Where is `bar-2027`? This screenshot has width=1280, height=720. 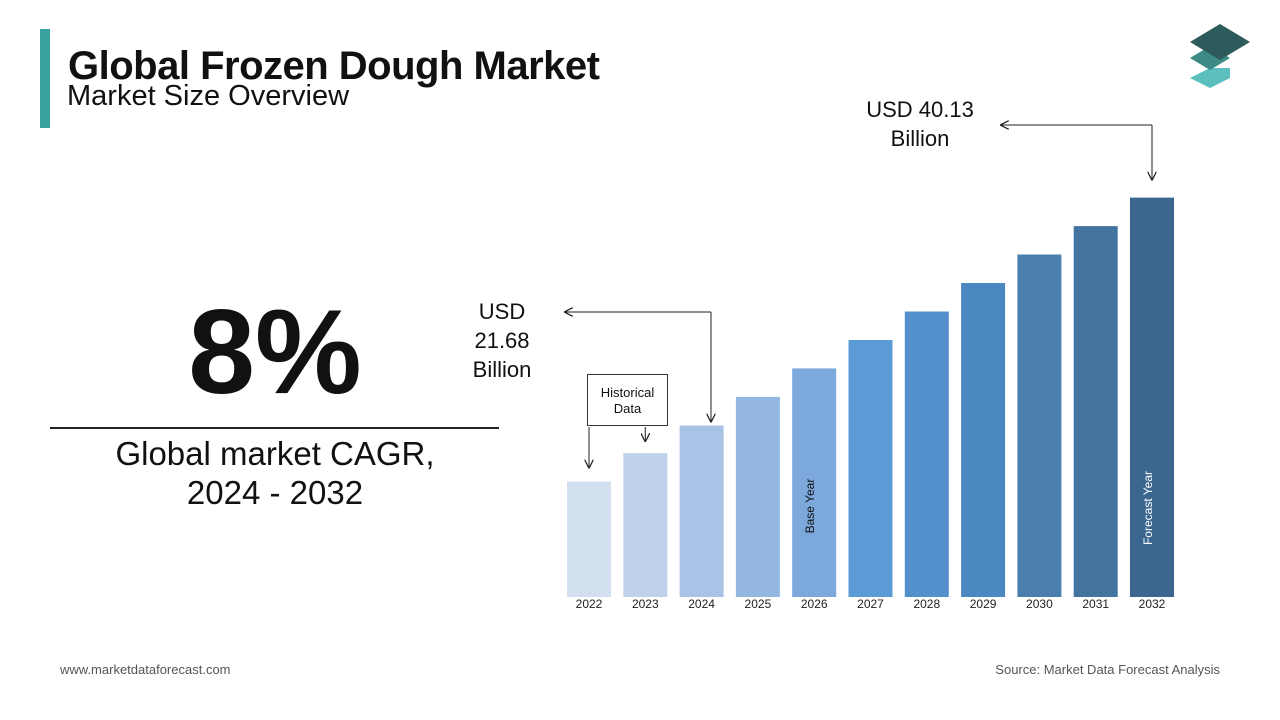 bar-2027 is located at coordinates (870, 468).